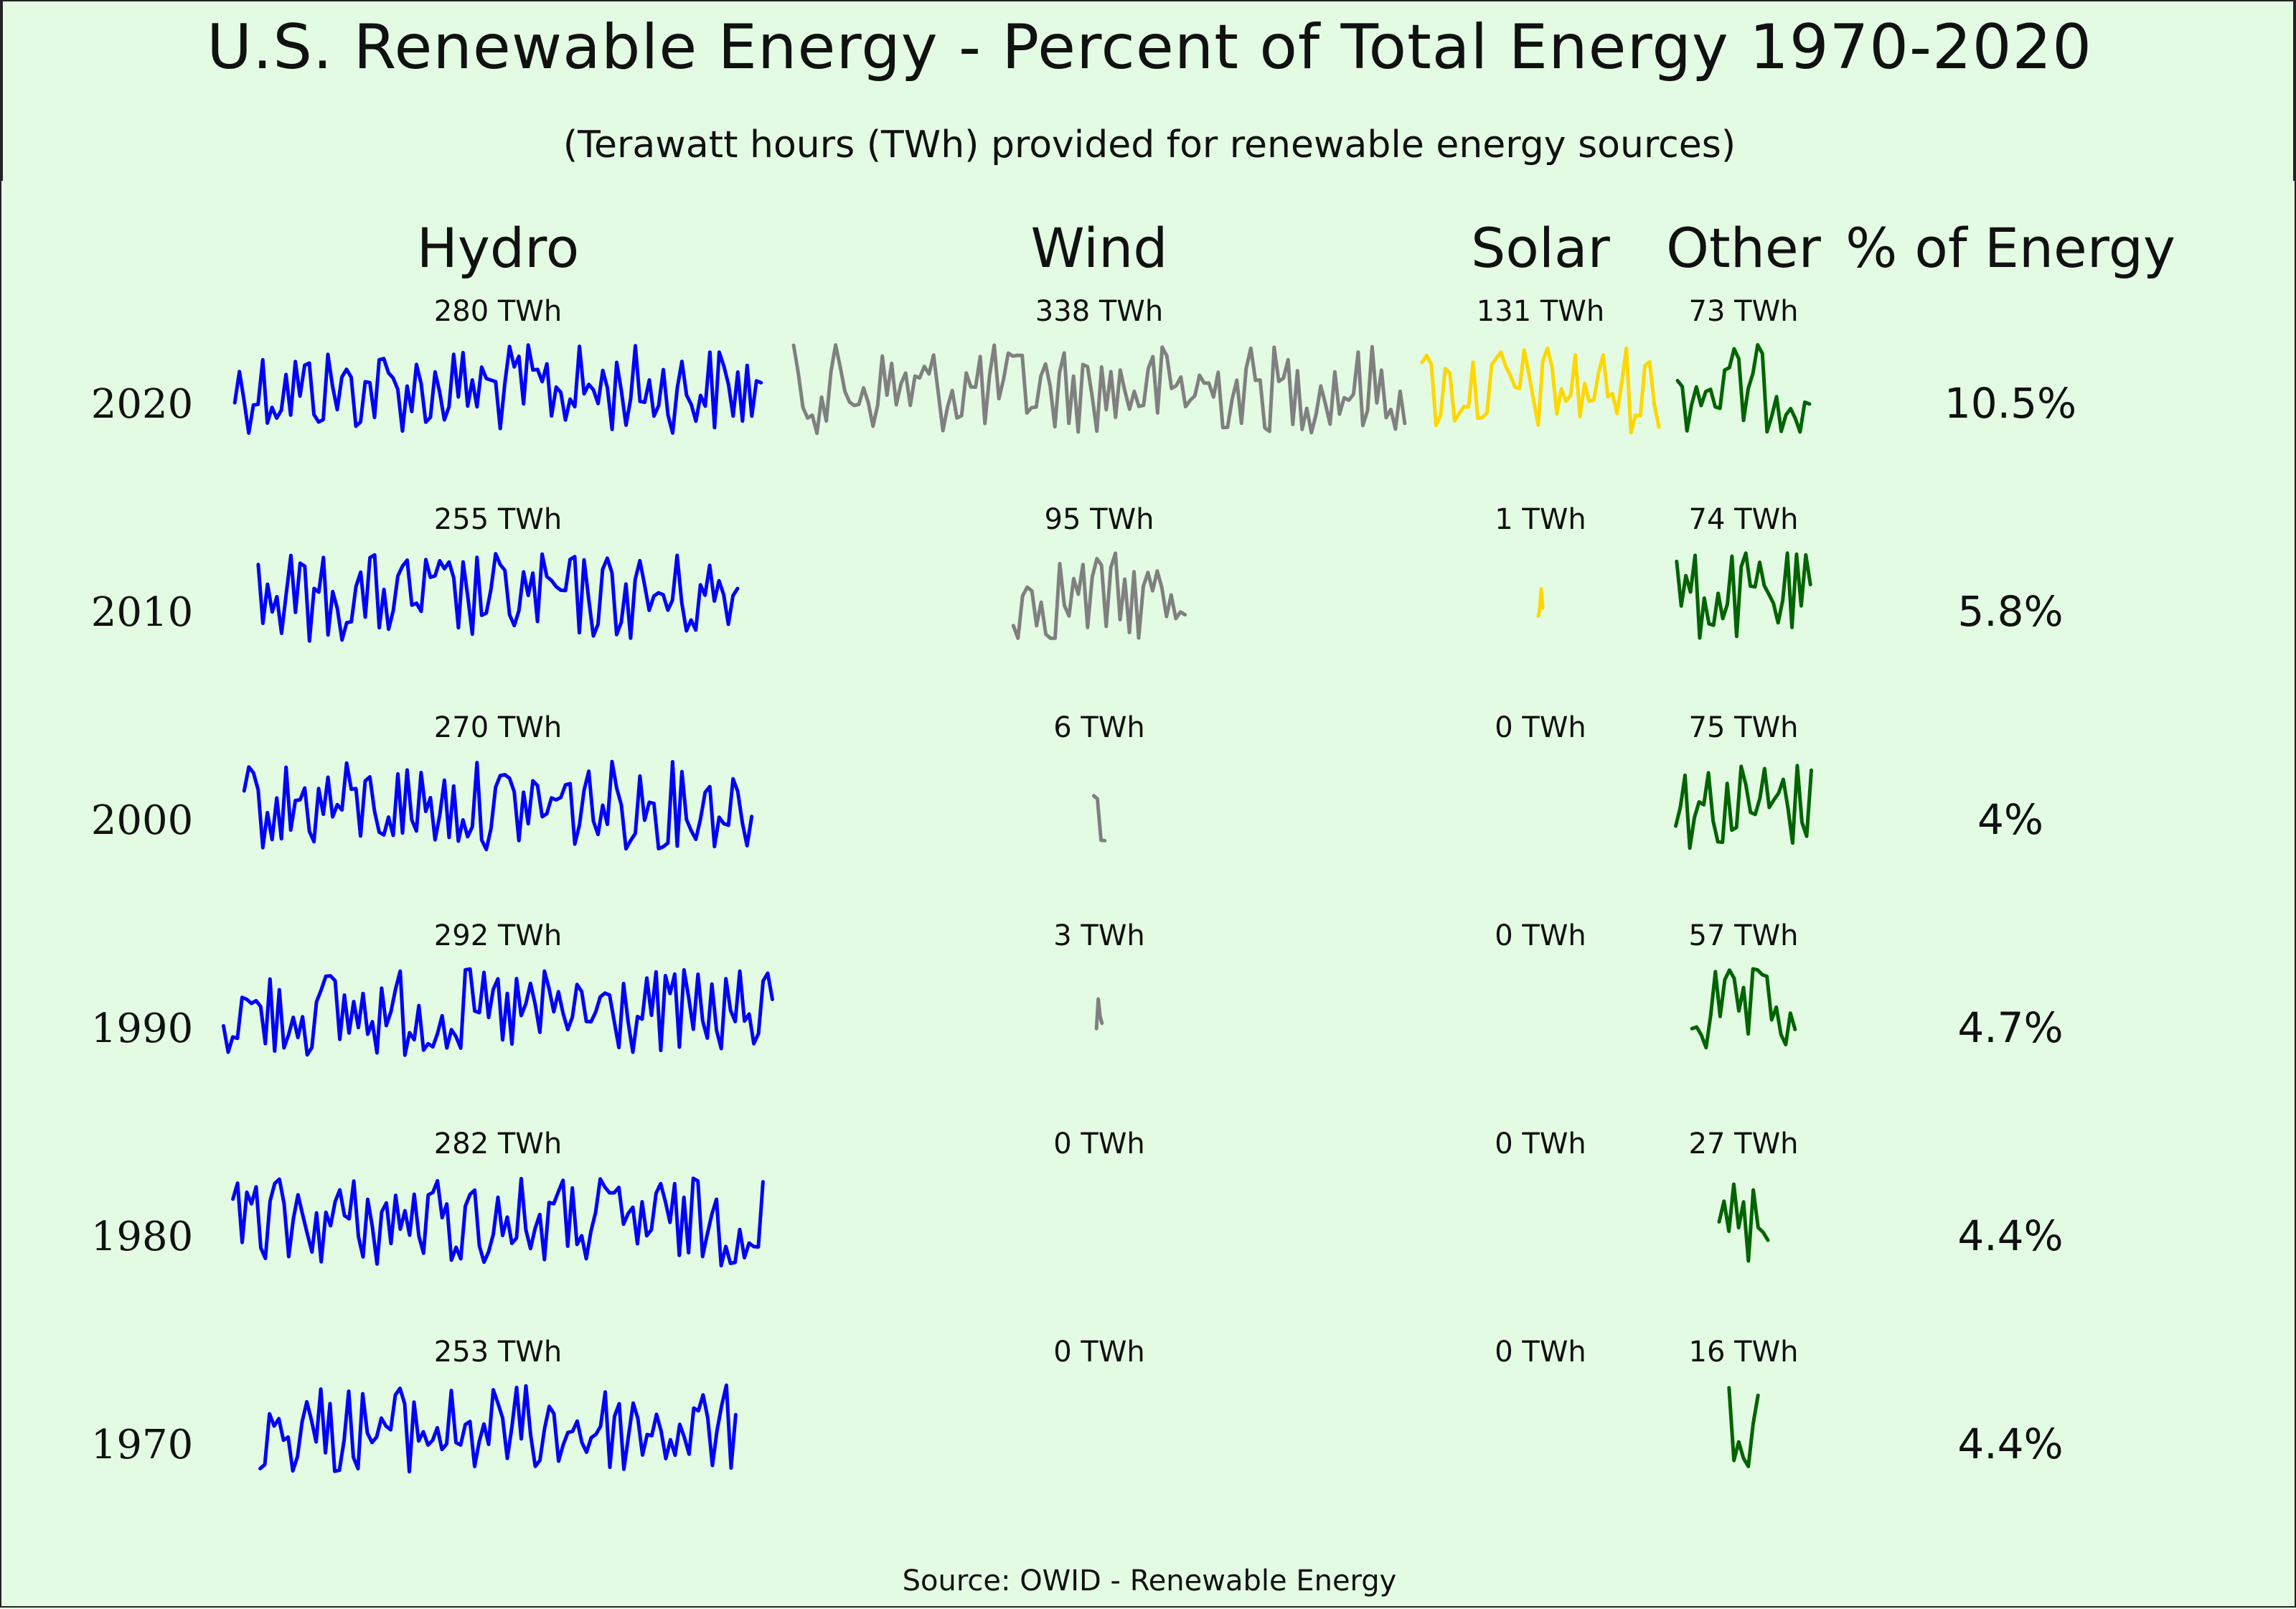 The width and height of the screenshot is (2296, 1609). Describe the element at coordinates (1744, 519) in the screenshot. I see `value-label-other: 74 TWh` at that location.